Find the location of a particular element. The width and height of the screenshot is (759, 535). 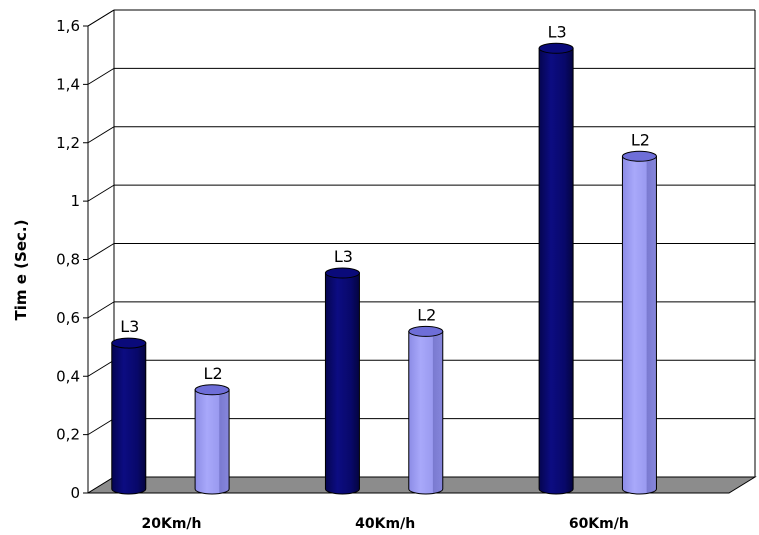

y-axis-label: Tim e (Sec.) is located at coordinates (21, 270).